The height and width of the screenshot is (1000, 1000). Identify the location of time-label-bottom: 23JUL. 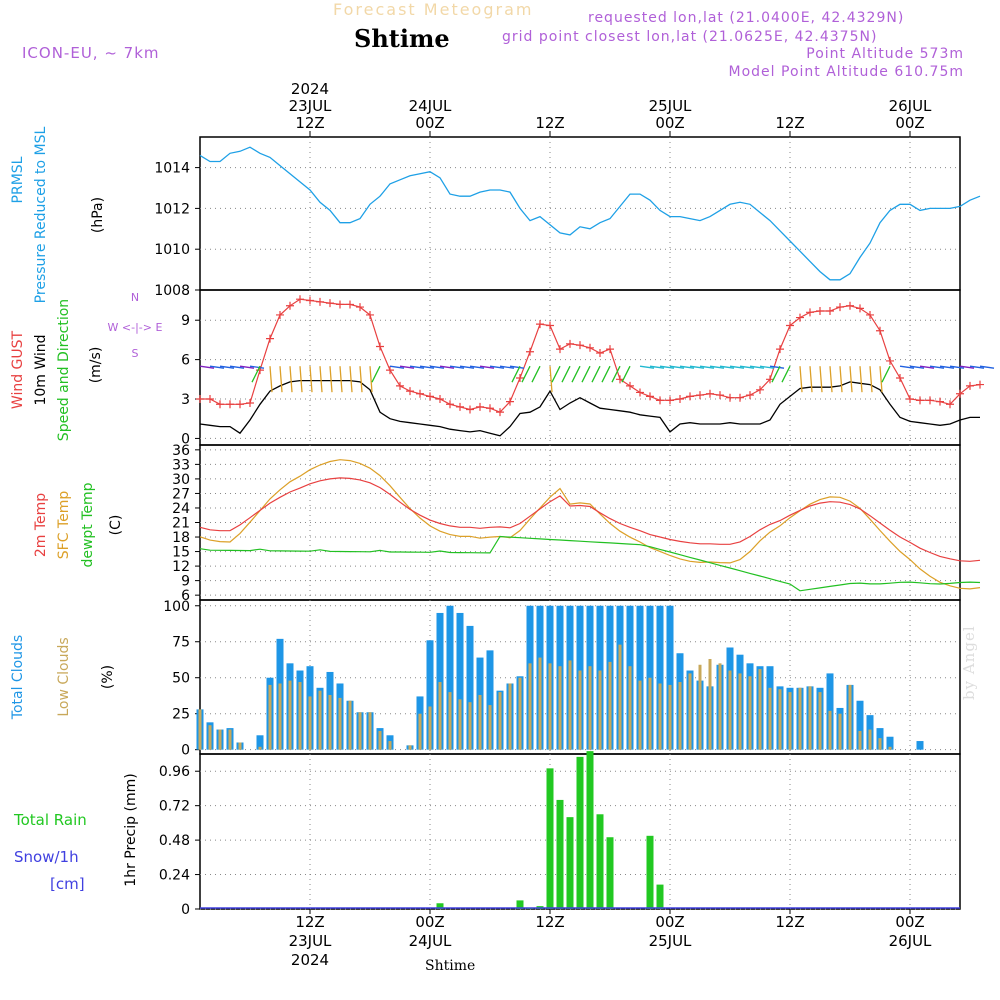
(310, 941).